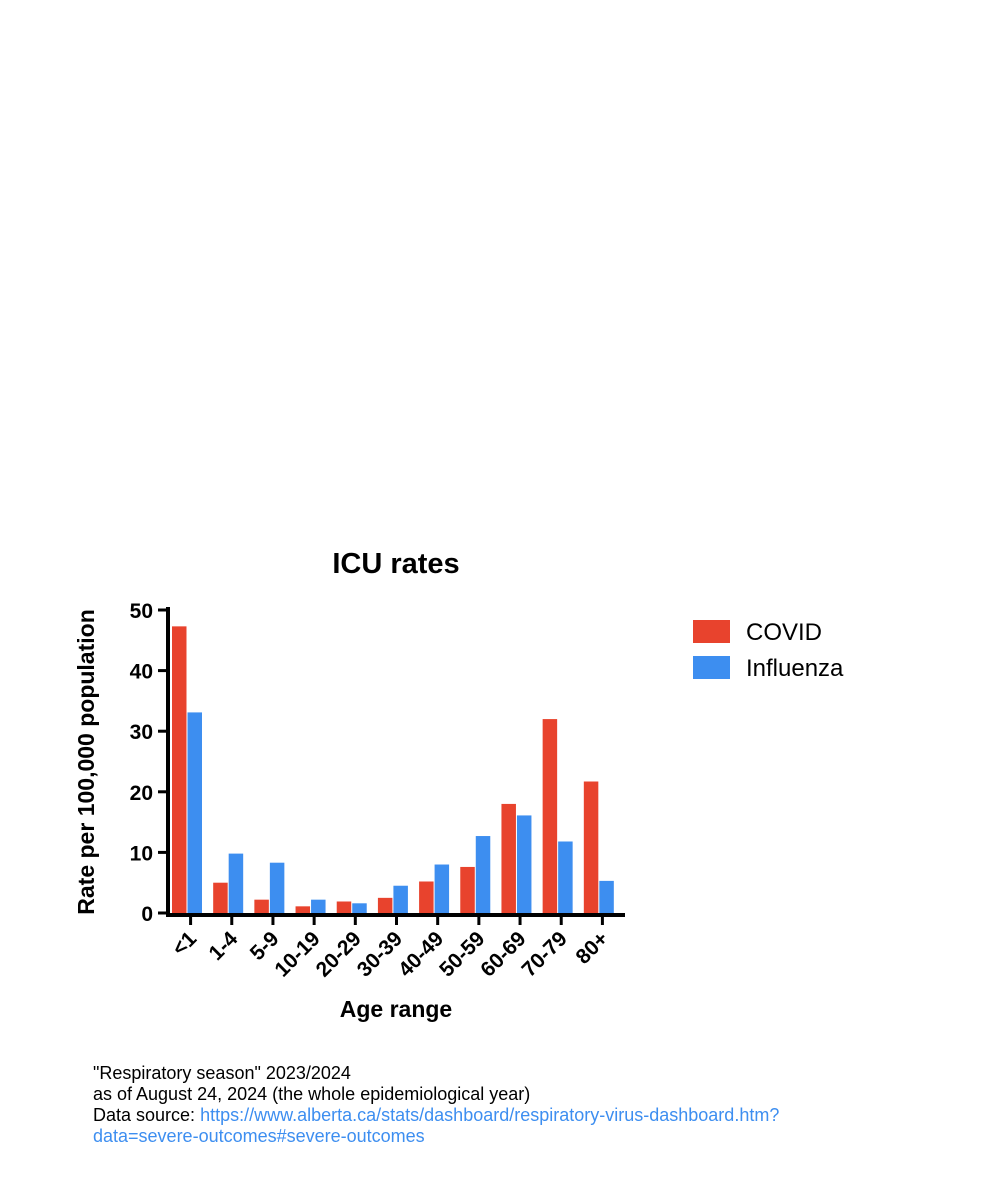  Describe the element at coordinates (396, 1009) in the screenshot. I see `x-axis-label: Age range` at that location.